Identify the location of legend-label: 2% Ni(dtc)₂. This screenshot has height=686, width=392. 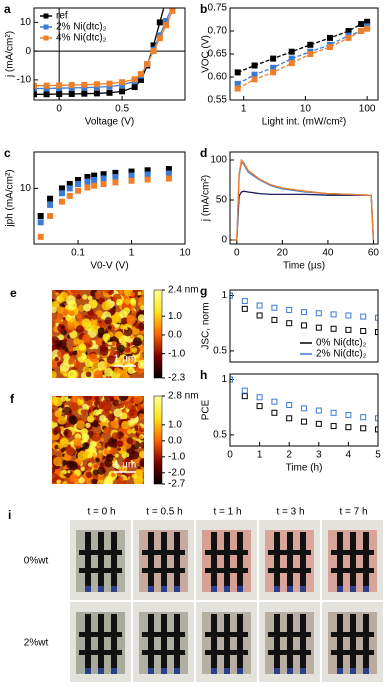
(341, 354).